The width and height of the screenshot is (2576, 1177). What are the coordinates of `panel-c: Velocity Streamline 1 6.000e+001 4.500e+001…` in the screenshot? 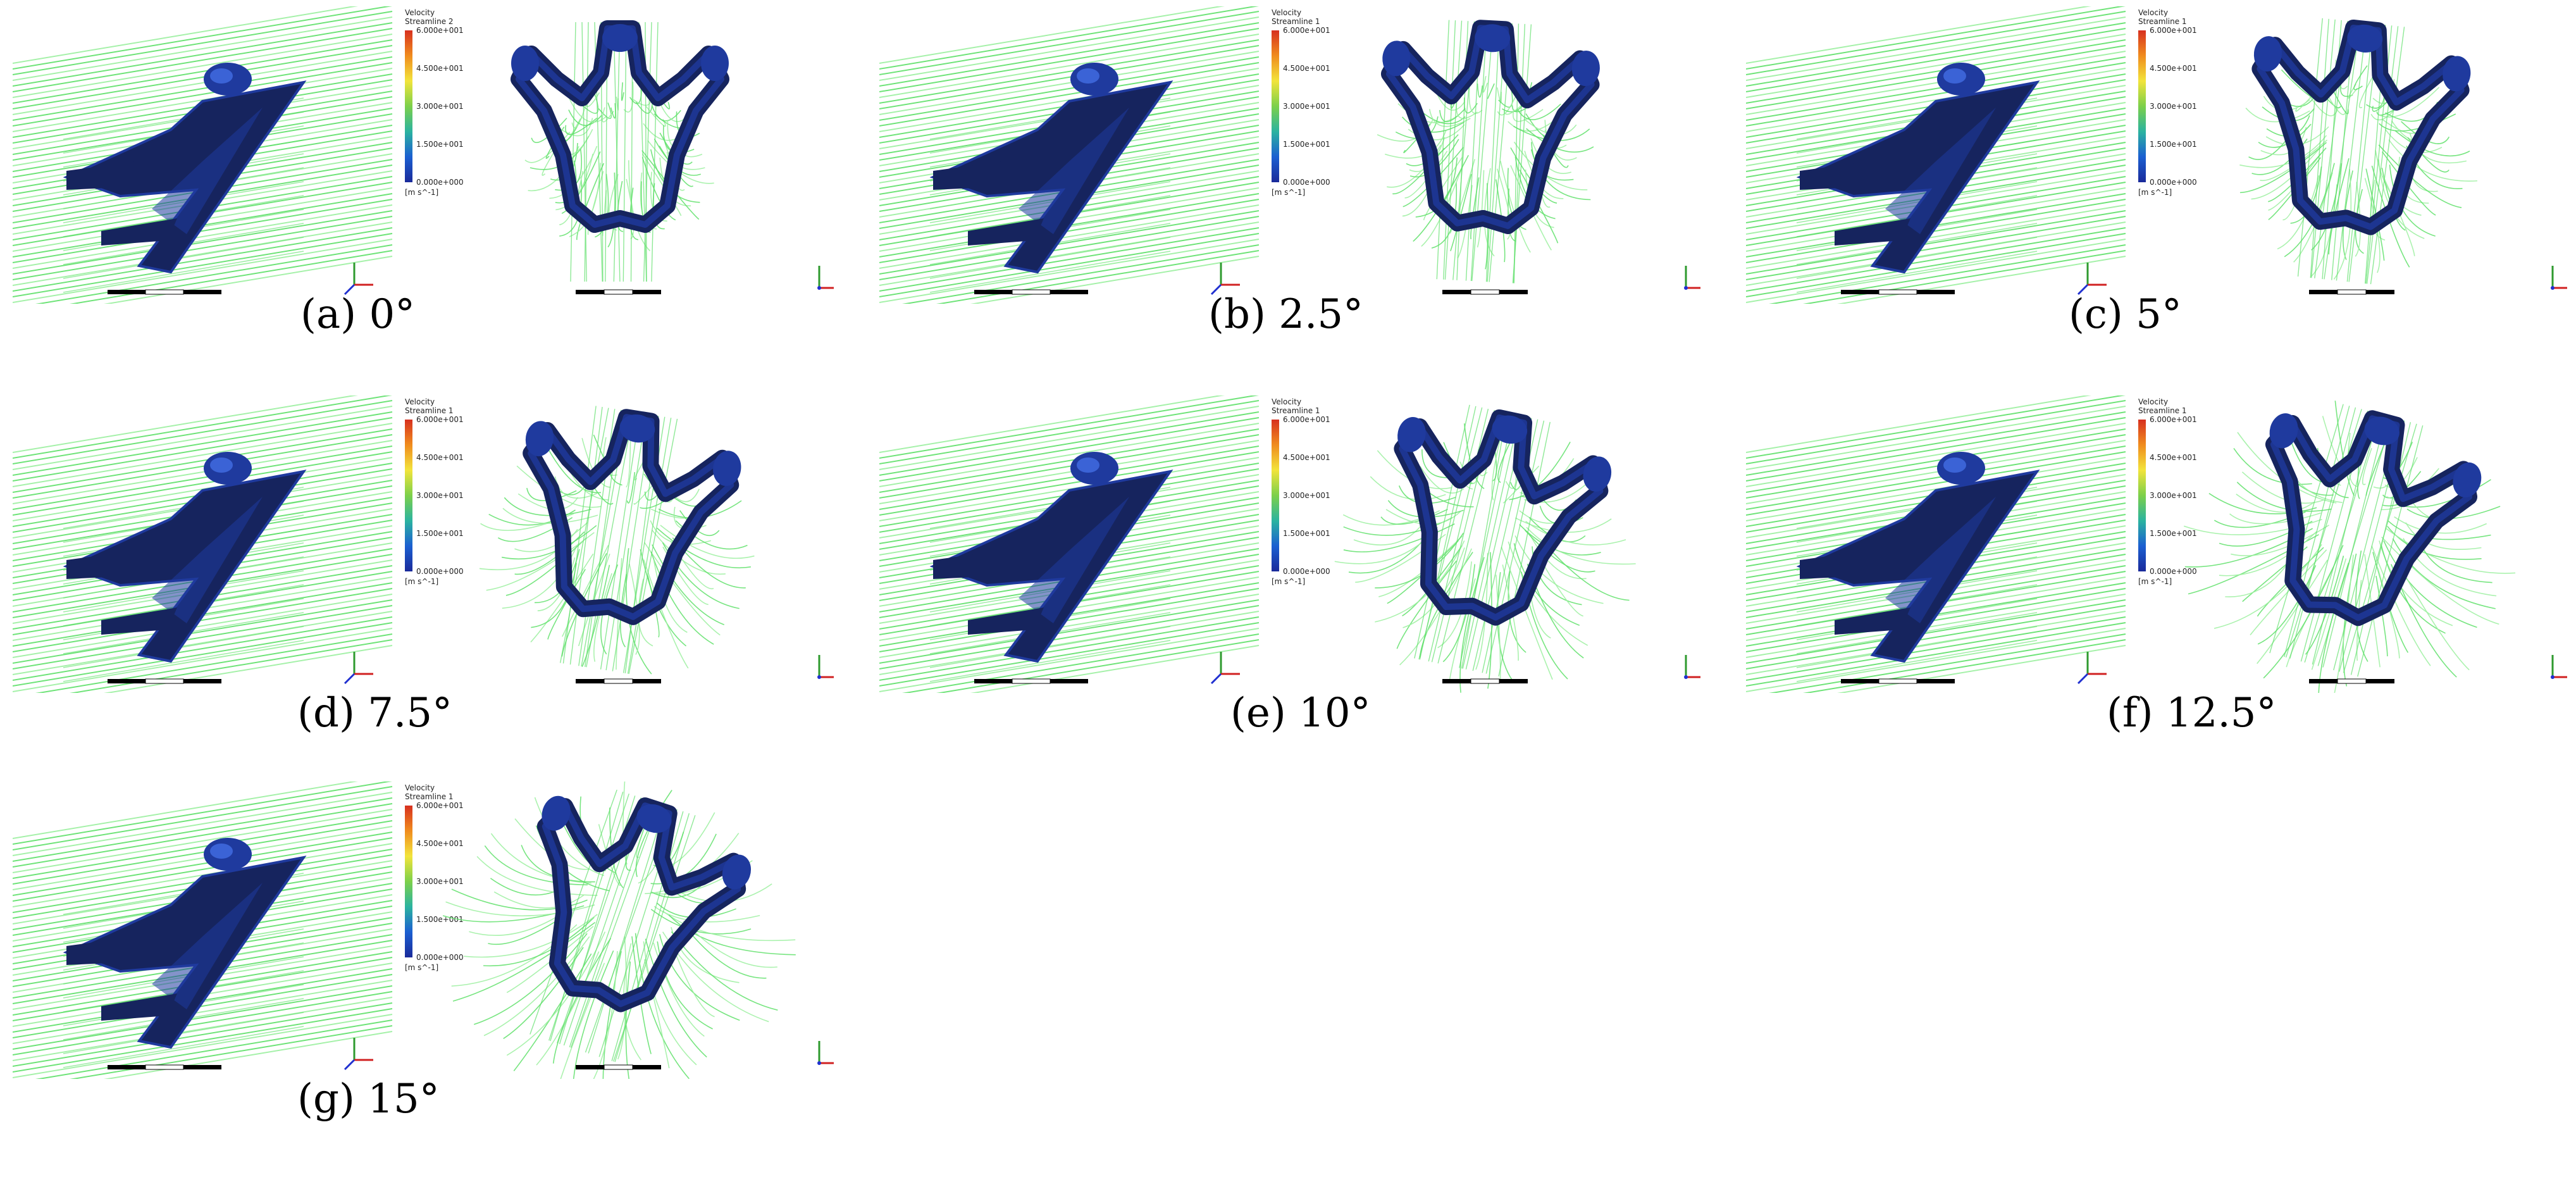 It's located at (2157, 160).